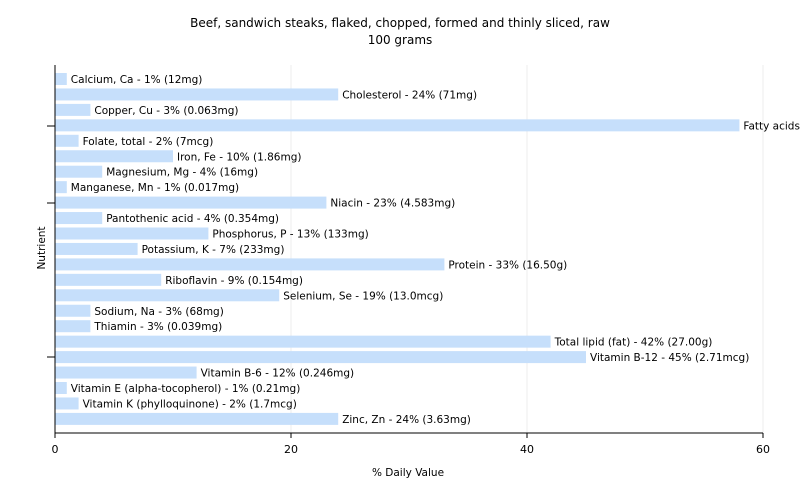 The height and width of the screenshot is (500, 800). I want to click on bar-label: Copper, Cu - 3% (0.063mg), so click(166, 111).